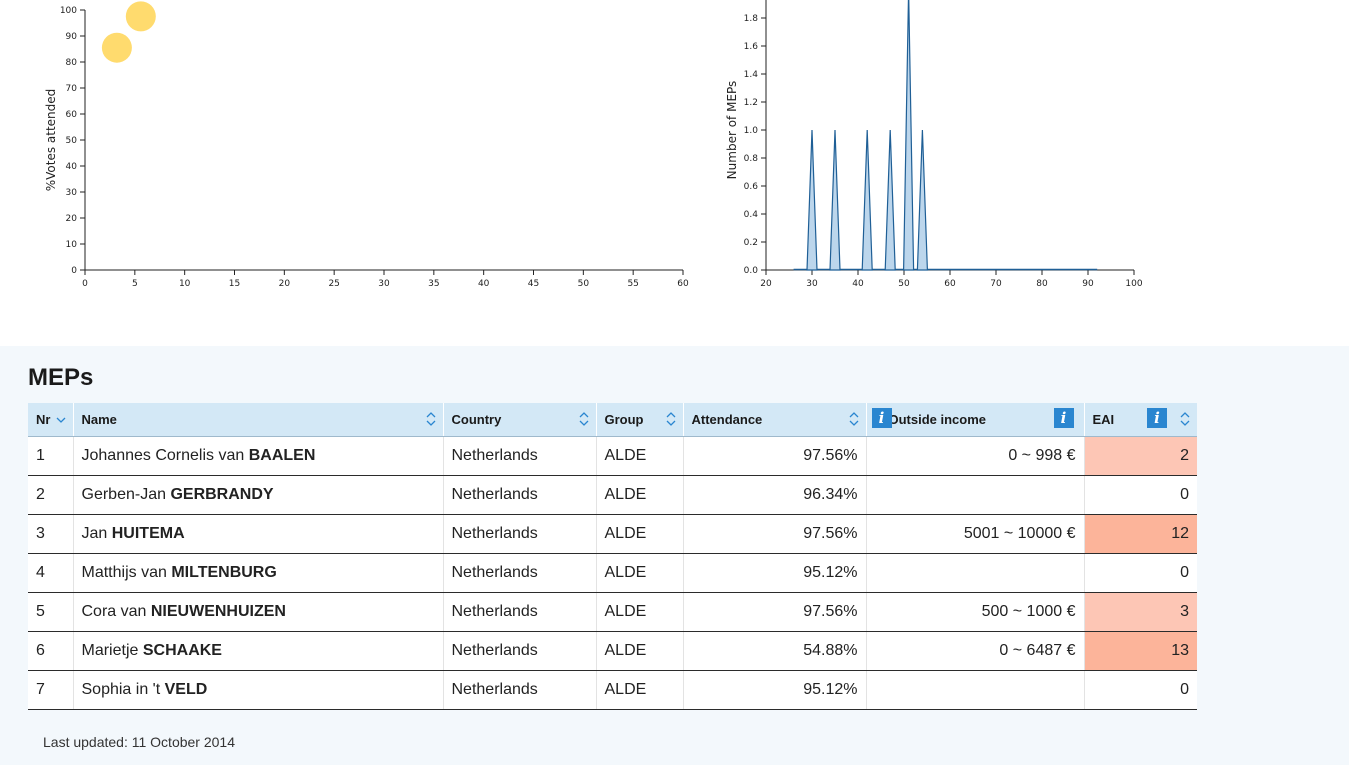  Describe the element at coordinates (222, 494) in the screenshot. I see `last-name: GERBRANDY` at that location.